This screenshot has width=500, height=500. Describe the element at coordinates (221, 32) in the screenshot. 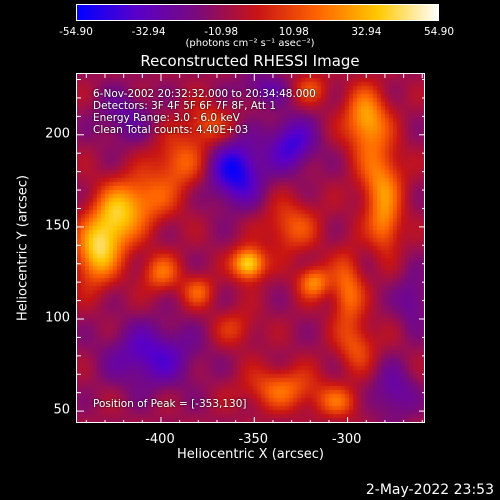

I see `colorbar-tick-label: -10.98` at that location.